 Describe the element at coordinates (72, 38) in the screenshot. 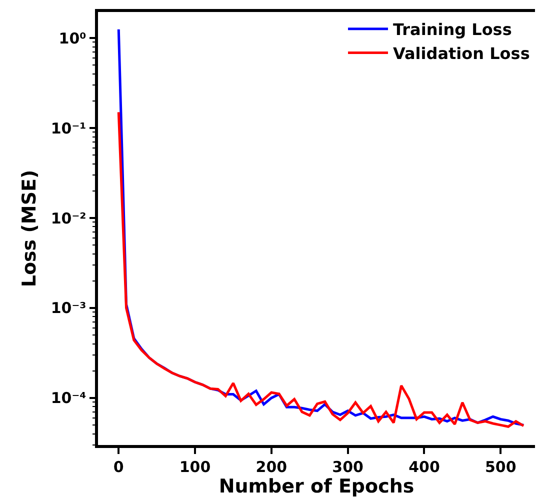

I see `y-tick-label: 10⁰` at that location.